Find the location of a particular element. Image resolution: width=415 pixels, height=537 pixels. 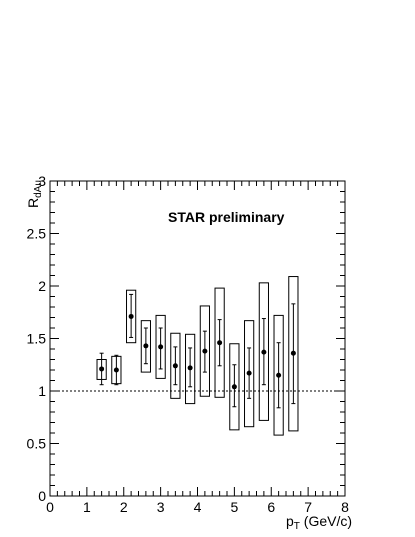

y-tick-label: 1.5 is located at coordinates (37, 339).